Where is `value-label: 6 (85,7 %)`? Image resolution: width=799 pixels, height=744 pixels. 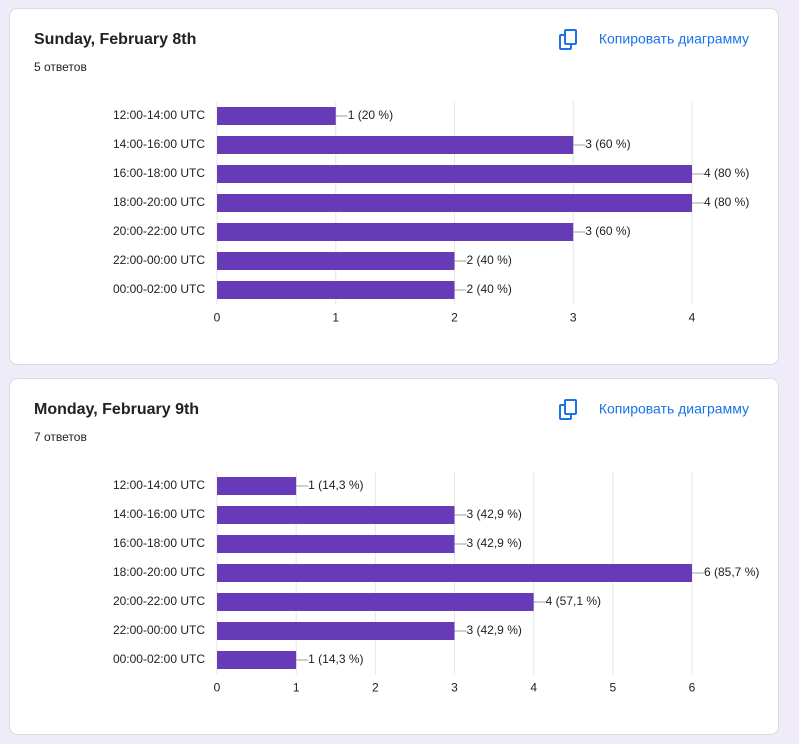 value-label: 6 (85,7 %) is located at coordinates (731, 572).